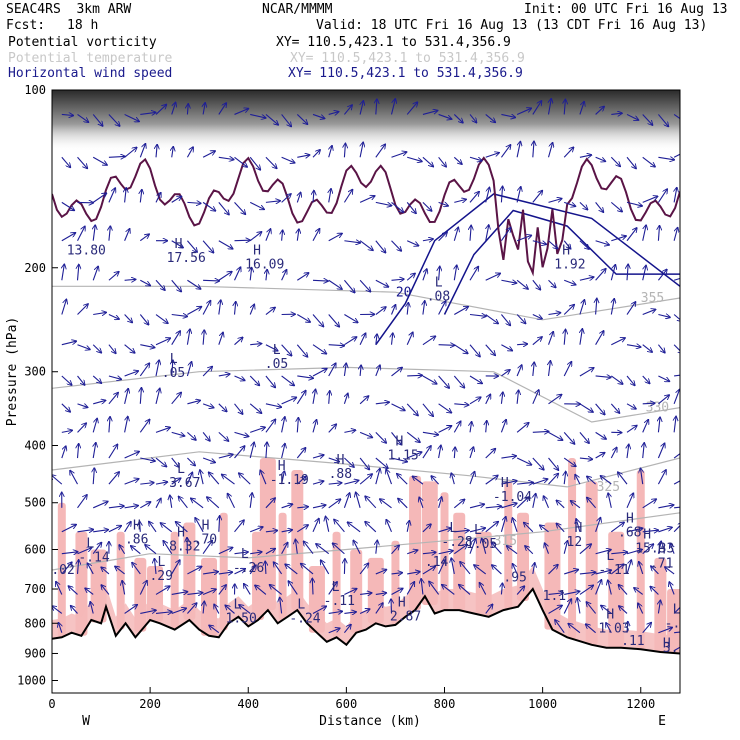 The image size is (740, 740). I want to click on theta-contour, so click(366, 469).